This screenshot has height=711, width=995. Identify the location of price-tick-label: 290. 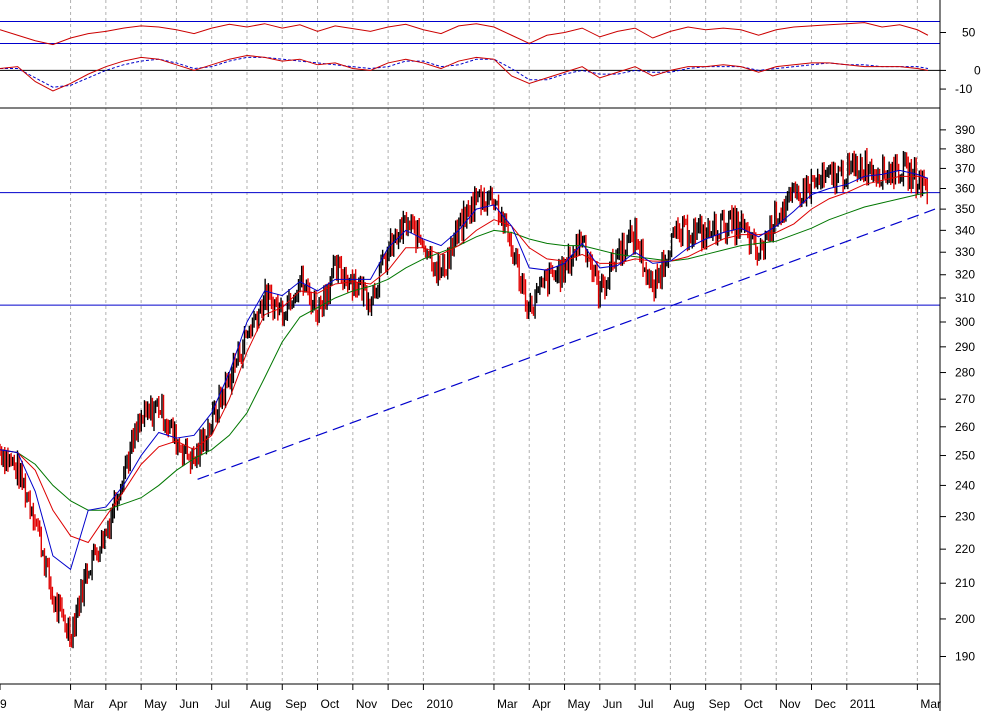
(965, 347).